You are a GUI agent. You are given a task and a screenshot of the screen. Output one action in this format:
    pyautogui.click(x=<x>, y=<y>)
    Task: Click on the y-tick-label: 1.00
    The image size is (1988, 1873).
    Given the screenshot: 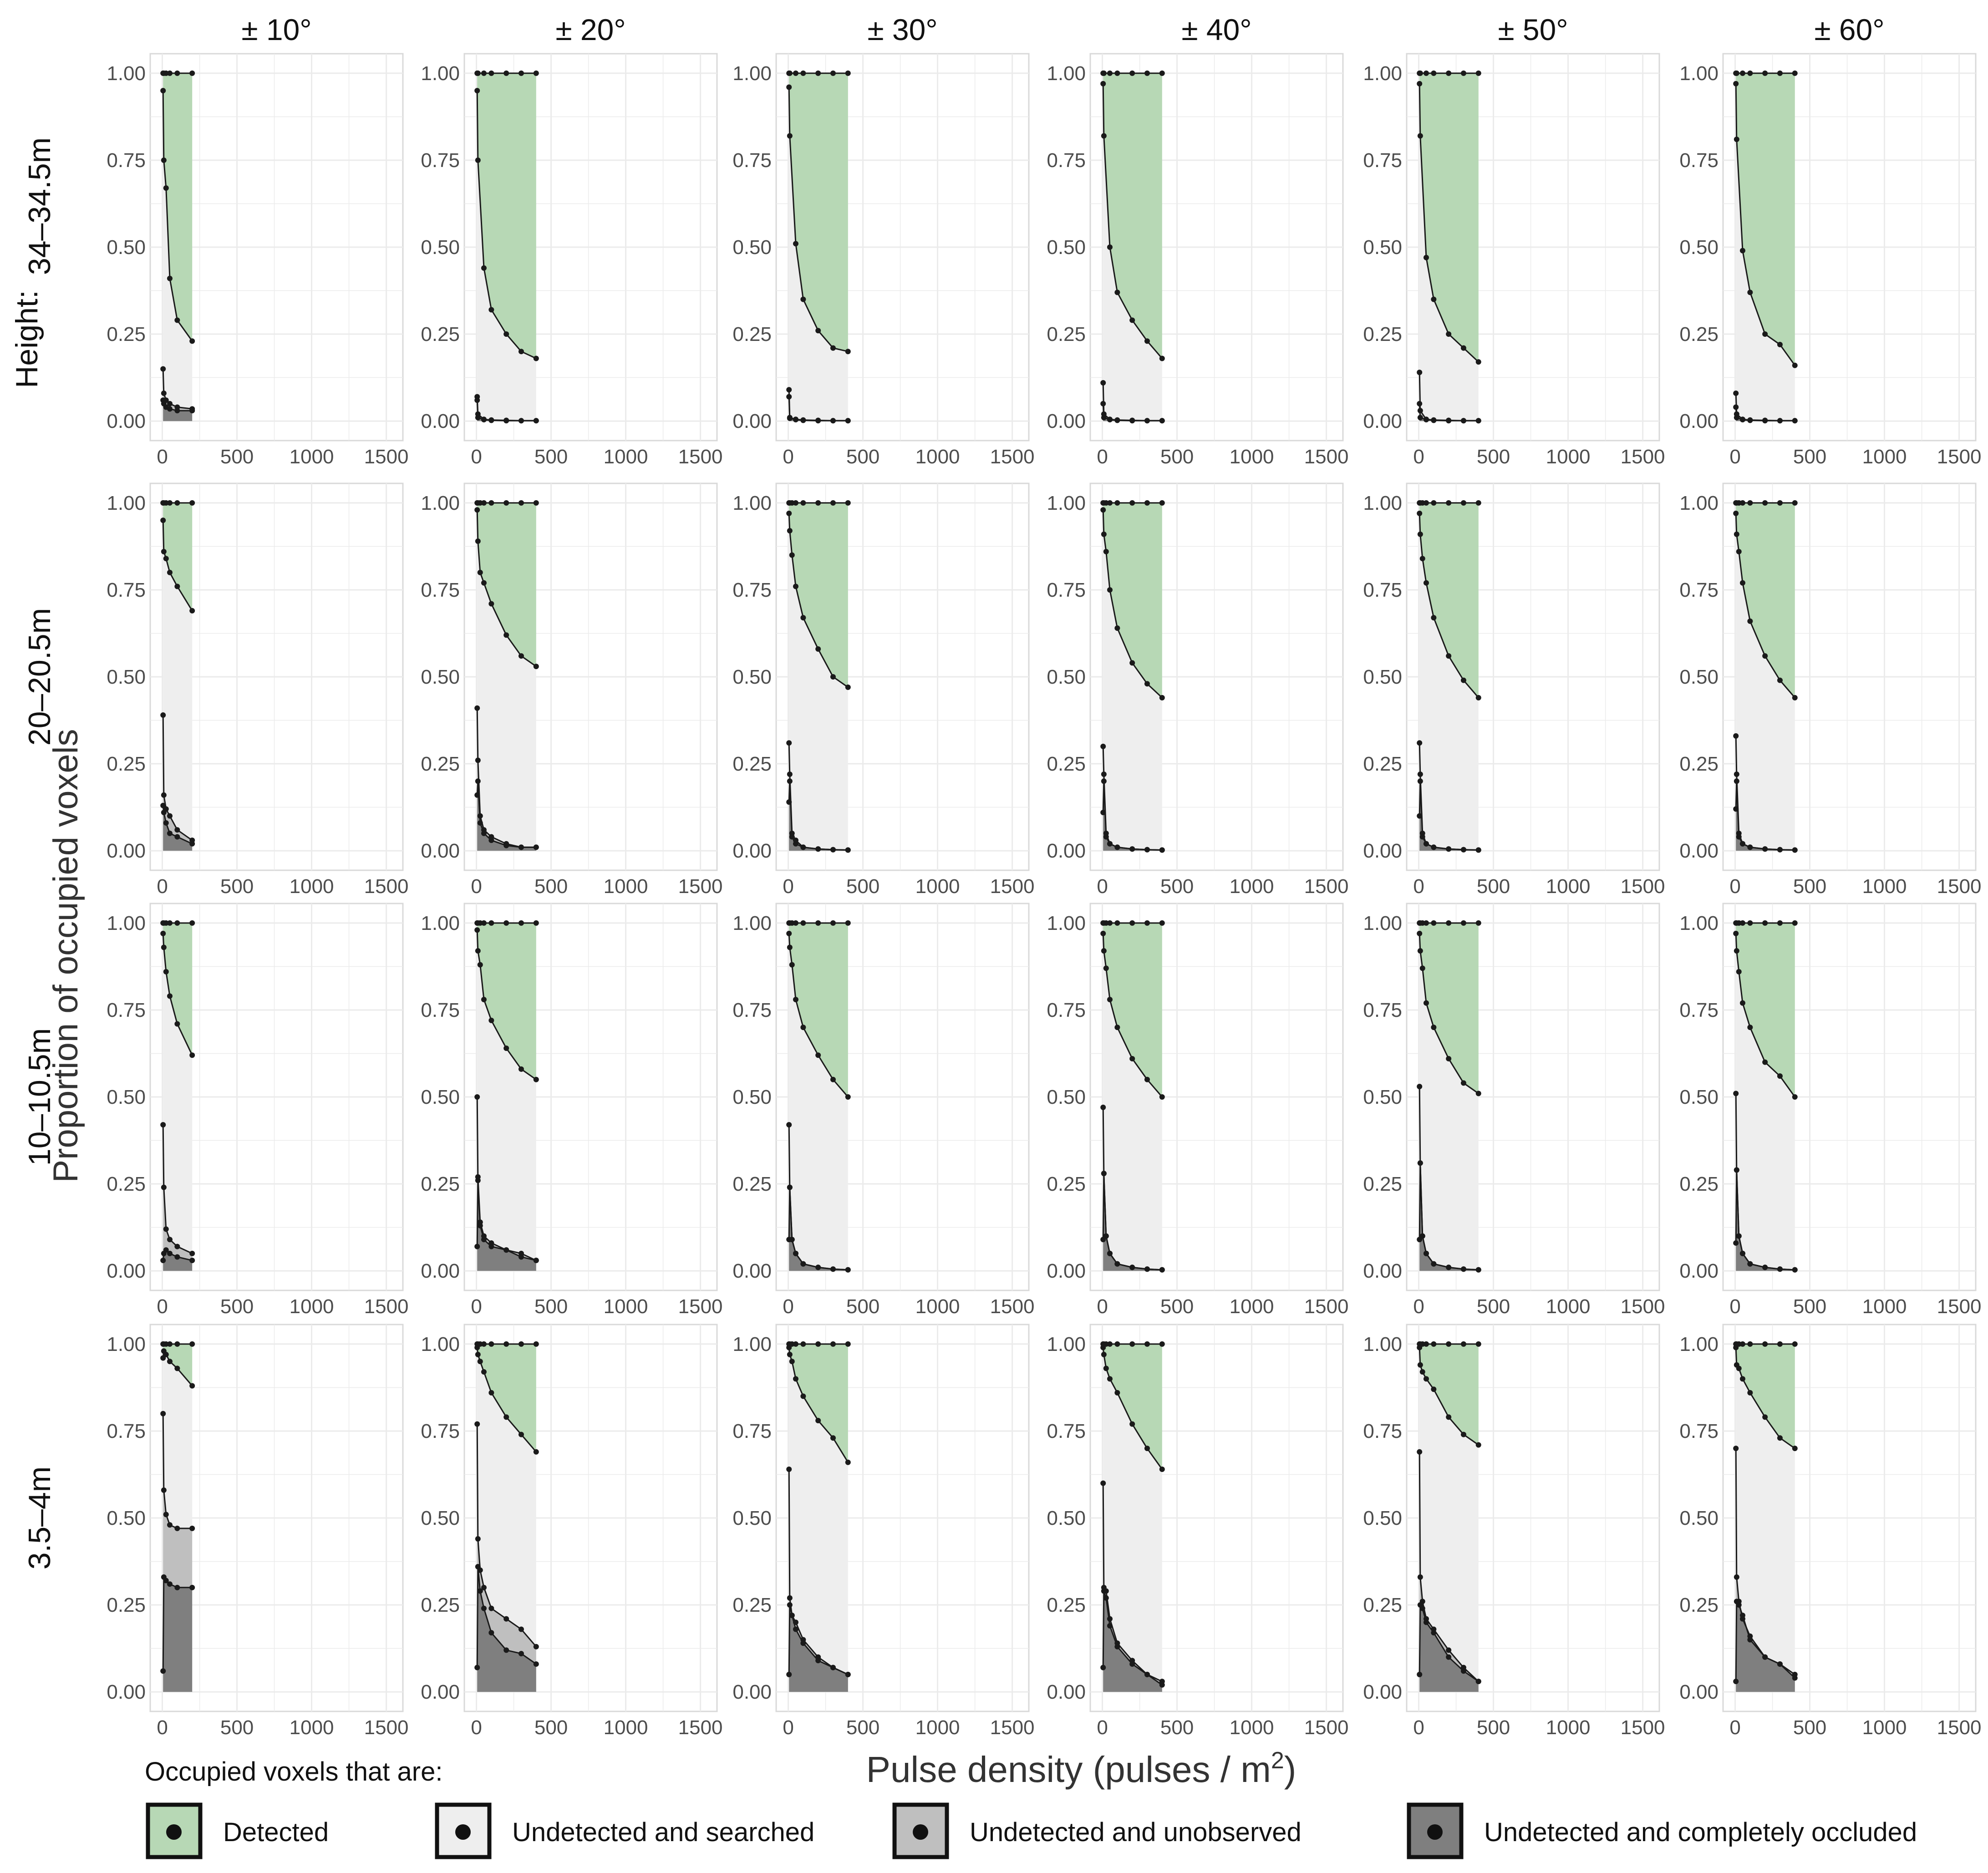 What is the action you would take?
    pyautogui.click(x=126, y=1344)
    